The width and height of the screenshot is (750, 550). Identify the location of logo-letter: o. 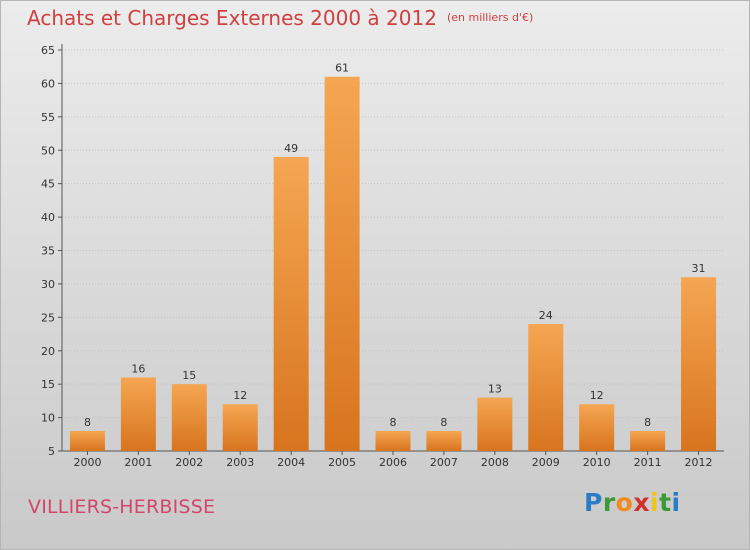
(624, 502).